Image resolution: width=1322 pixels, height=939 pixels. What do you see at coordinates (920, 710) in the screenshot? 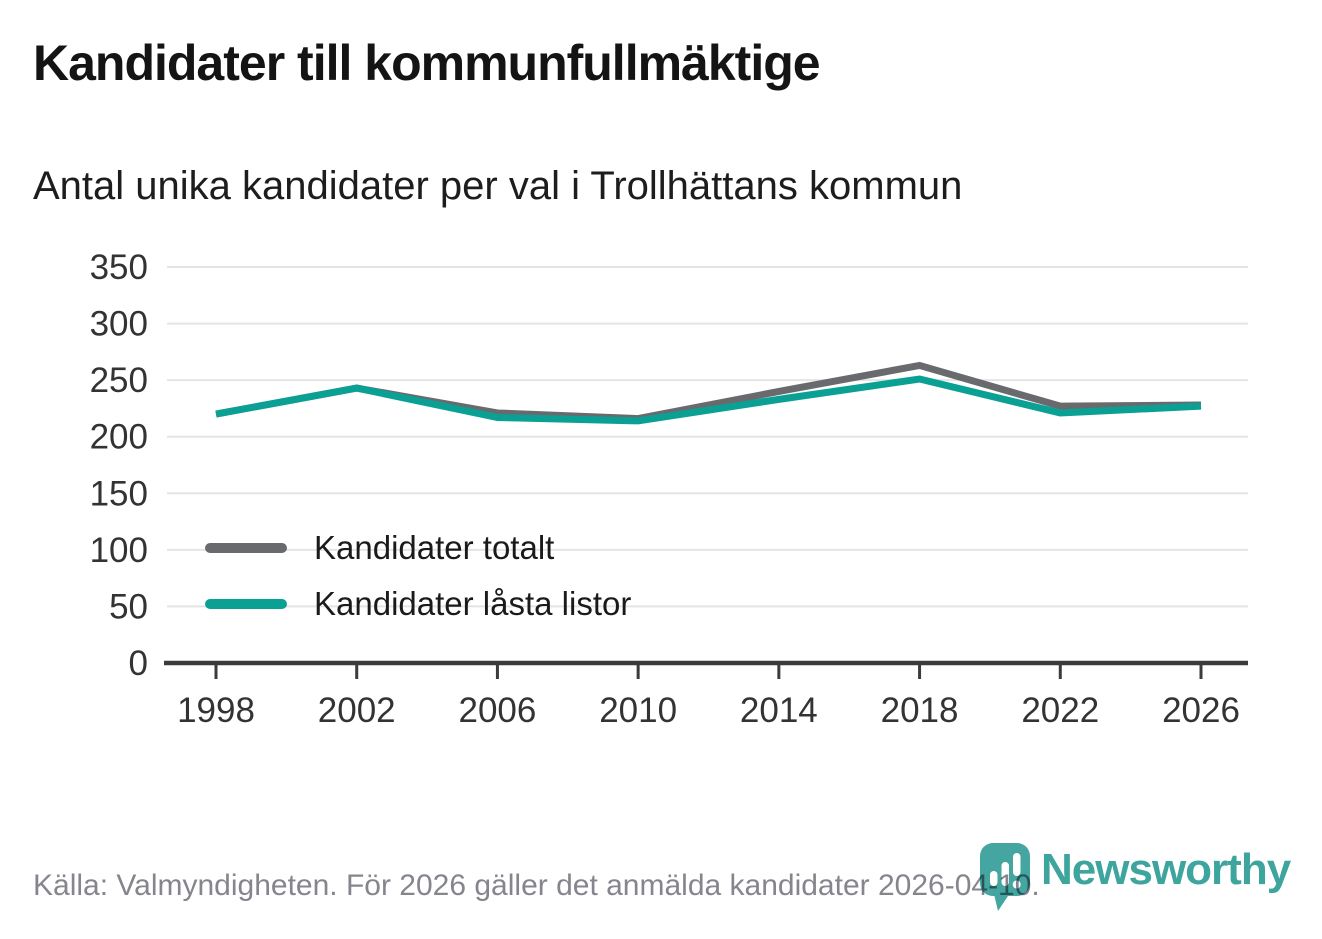
I see `x-tick-label-2018: 2018` at bounding box center [920, 710].